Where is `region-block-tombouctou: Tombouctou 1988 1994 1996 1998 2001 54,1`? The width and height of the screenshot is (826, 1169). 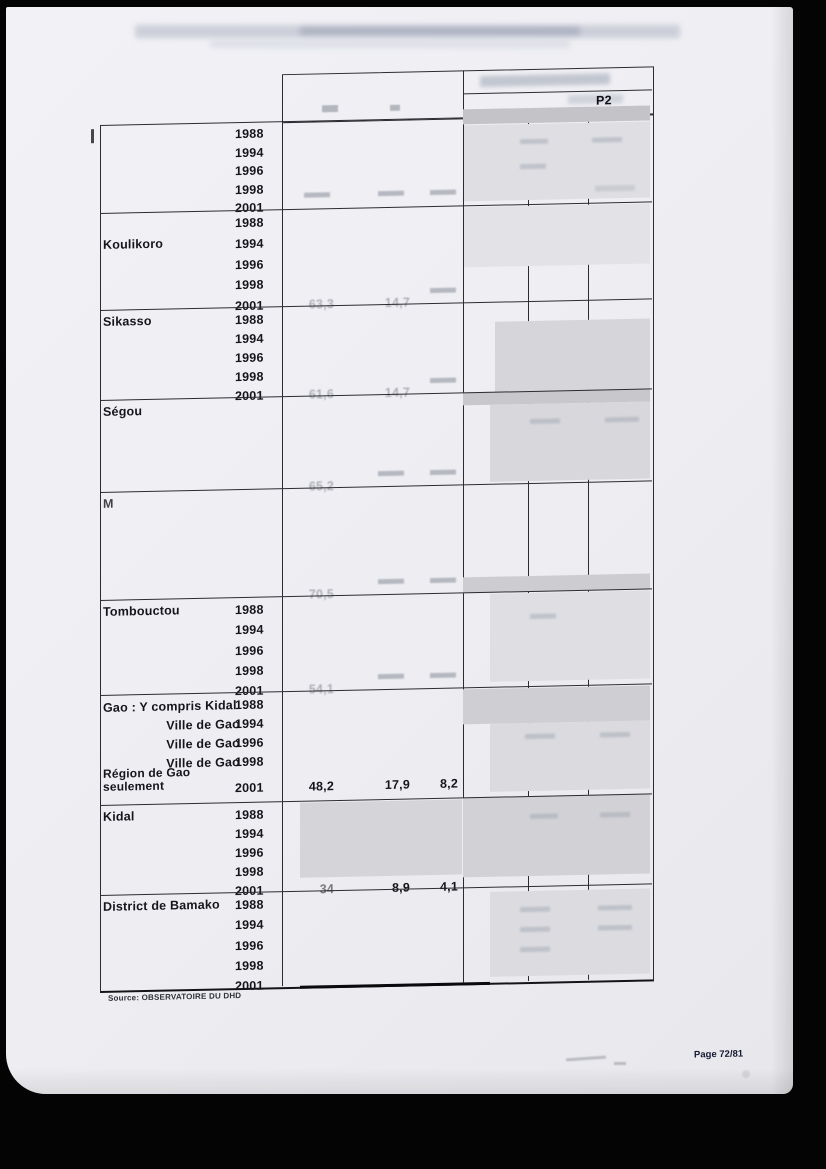 region-block-tombouctou: Tombouctou 1988 1994 1996 1998 2001 54,1 is located at coordinates (376, 643).